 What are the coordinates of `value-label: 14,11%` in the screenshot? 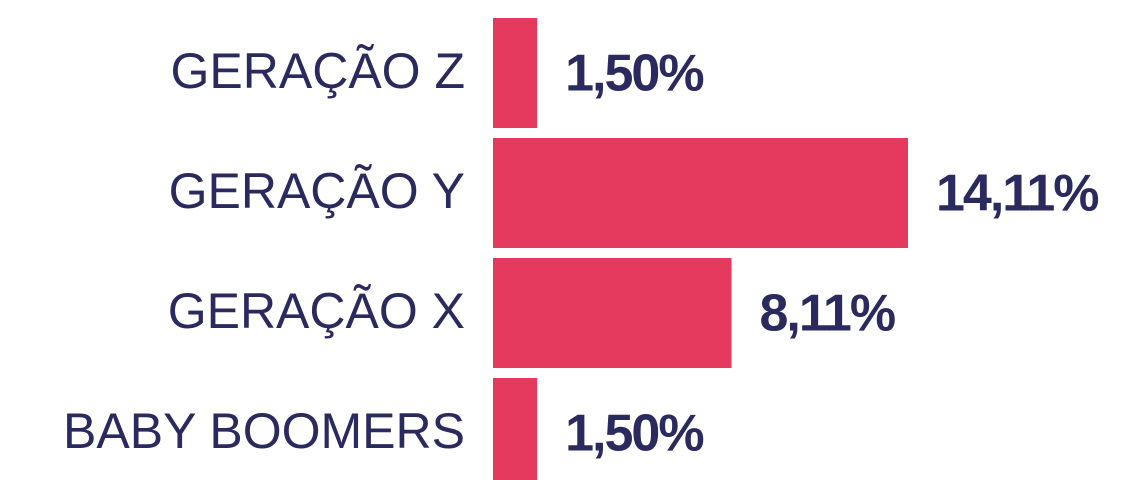 It's located at (1017, 194).